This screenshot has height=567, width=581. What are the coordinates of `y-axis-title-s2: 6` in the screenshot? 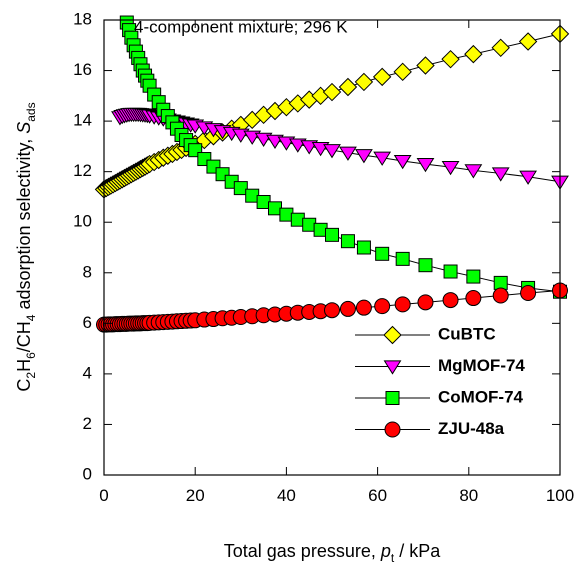 It's located at (31, 355).